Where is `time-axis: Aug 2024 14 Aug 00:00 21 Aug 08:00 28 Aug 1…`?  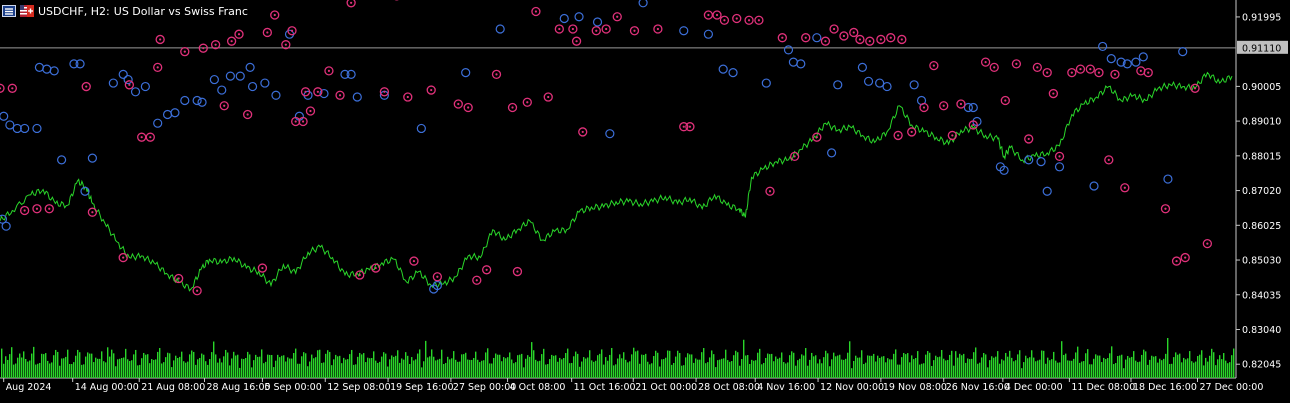 time-axis: Aug 2024 14 Aug 00:00 21 Aug 08:00 28 Aug 1… is located at coordinates (633, 385).